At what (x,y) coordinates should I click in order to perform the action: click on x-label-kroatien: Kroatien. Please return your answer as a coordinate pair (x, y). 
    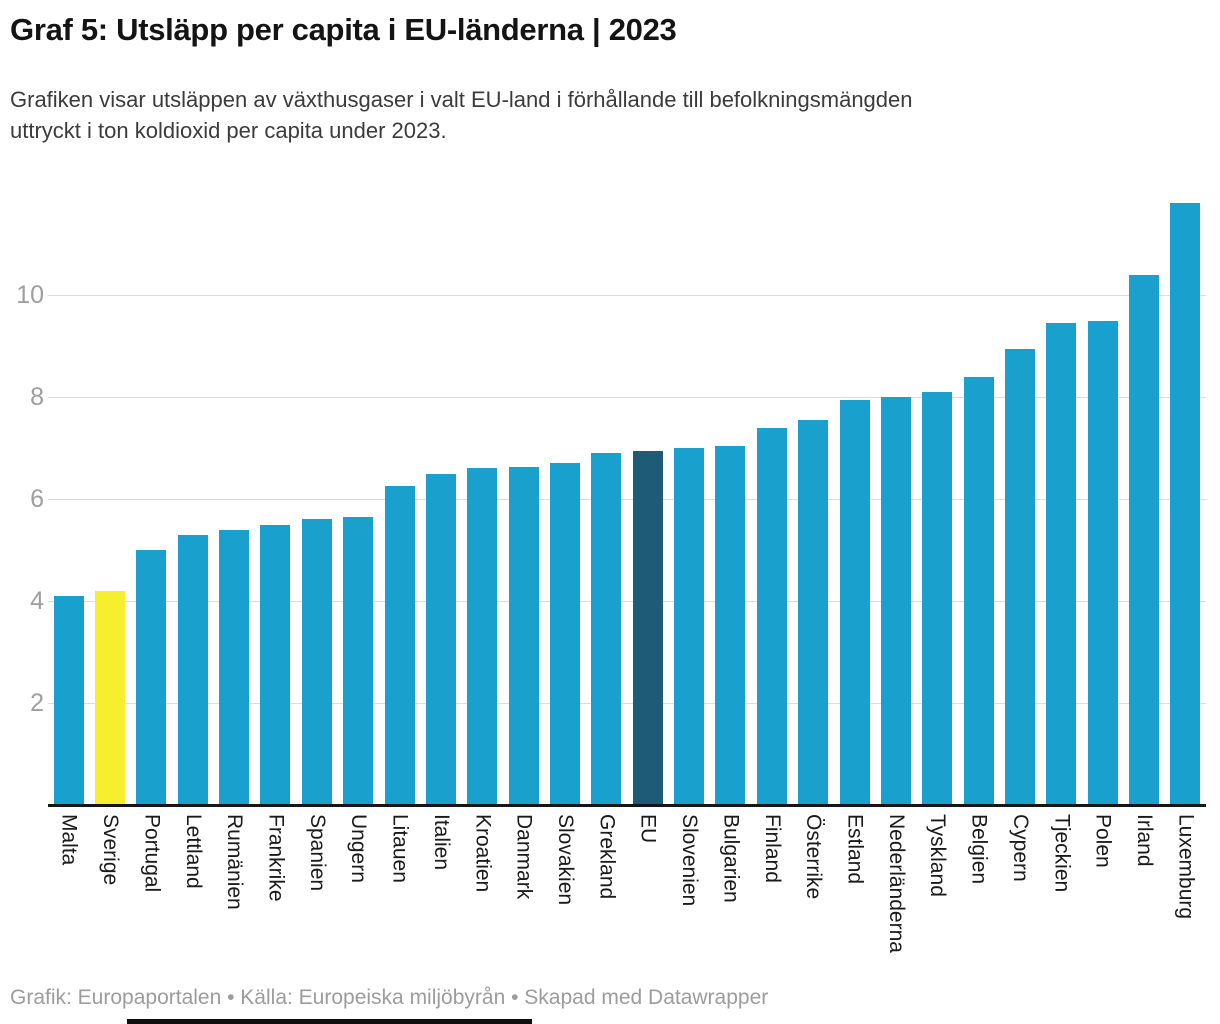
    Looking at the image, I should click on (483, 853).